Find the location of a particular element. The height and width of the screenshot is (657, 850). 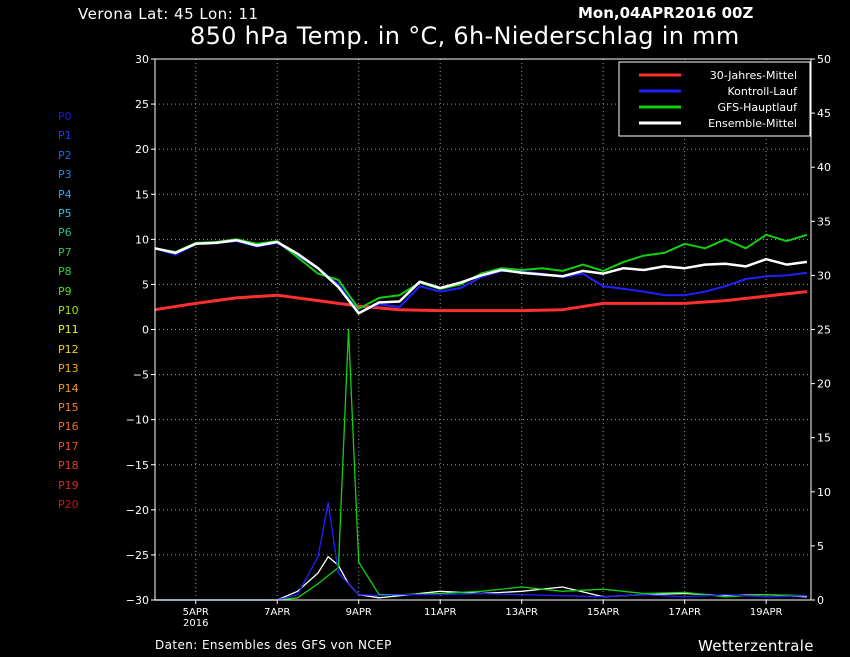

legend-label-kontroll-lauf: Kontroll-Lauf is located at coordinates (763, 91).